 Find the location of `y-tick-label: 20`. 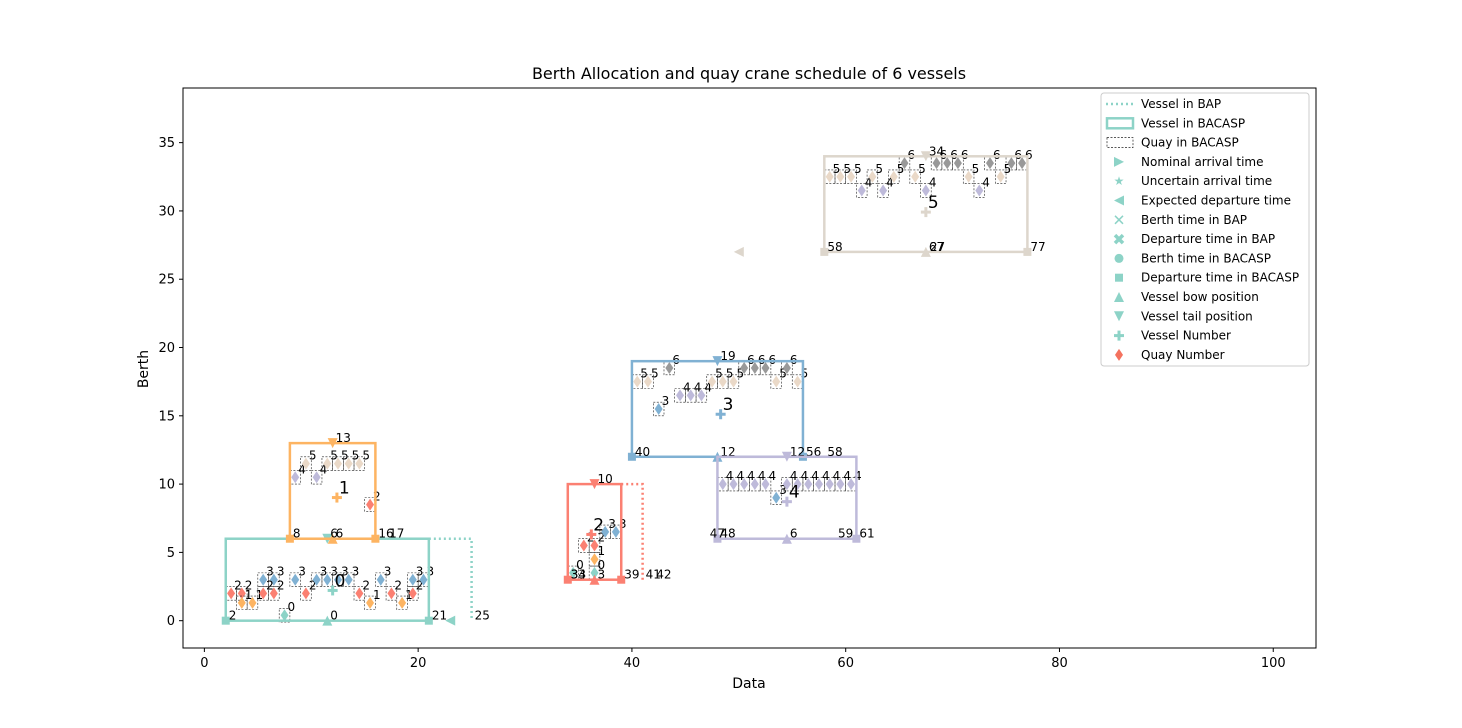

y-tick-label: 20 is located at coordinates (166, 348).